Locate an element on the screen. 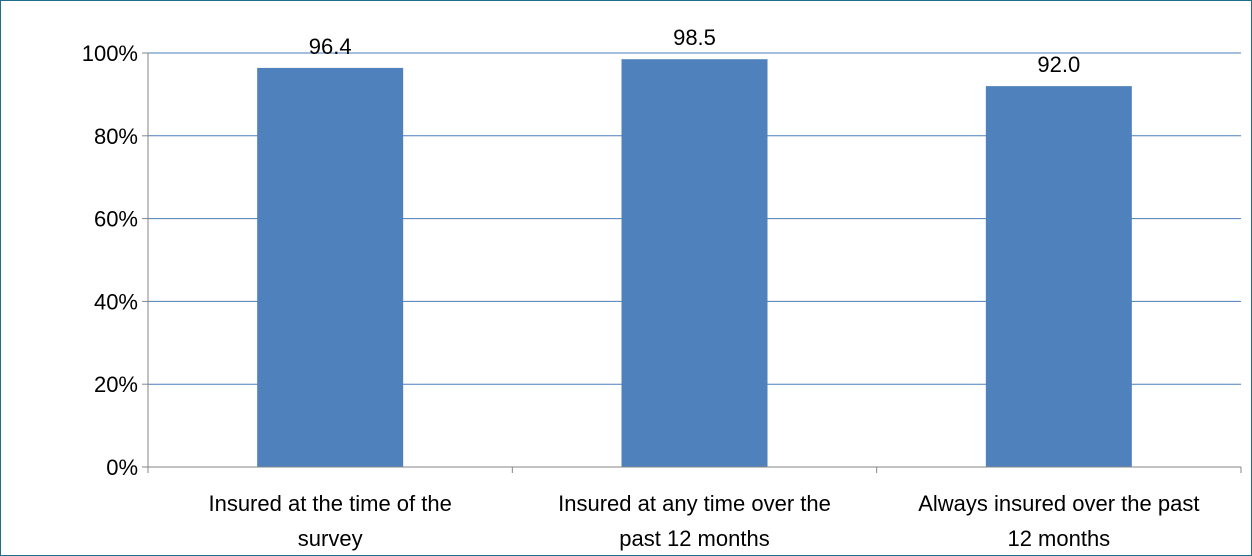 This screenshot has height=556, width=1252. data-label: 98.5 is located at coordinates (694, 37).